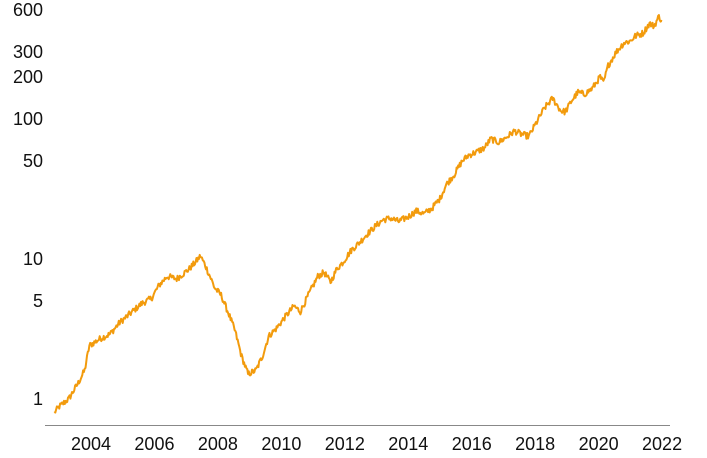 The height and width of the screenshot is (458, 707). Describe the element at coordinates (91, 444) in the screenshot. I see `x-tick-label: 2004` at that location.